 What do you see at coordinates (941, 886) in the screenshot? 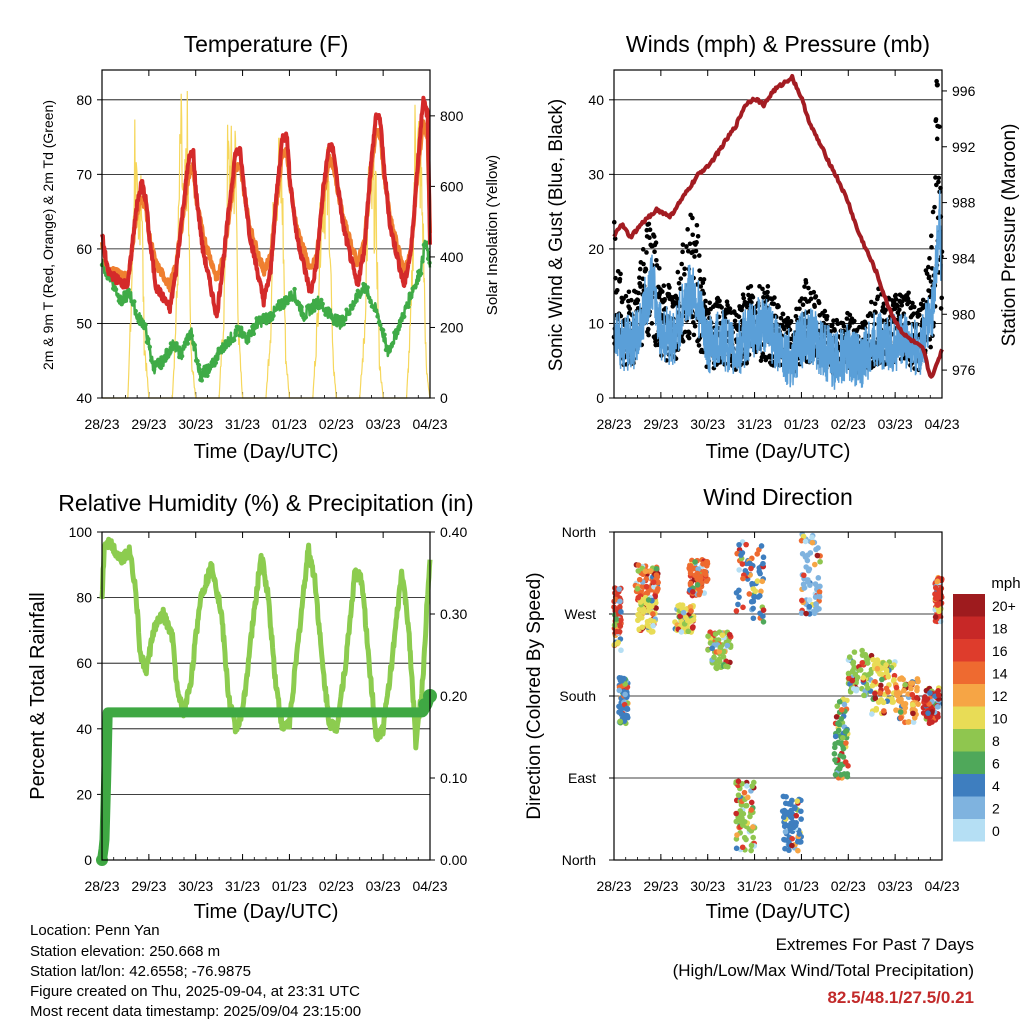
I see `direction-xtick-label: 04/23` at bounding box center [941, 886].